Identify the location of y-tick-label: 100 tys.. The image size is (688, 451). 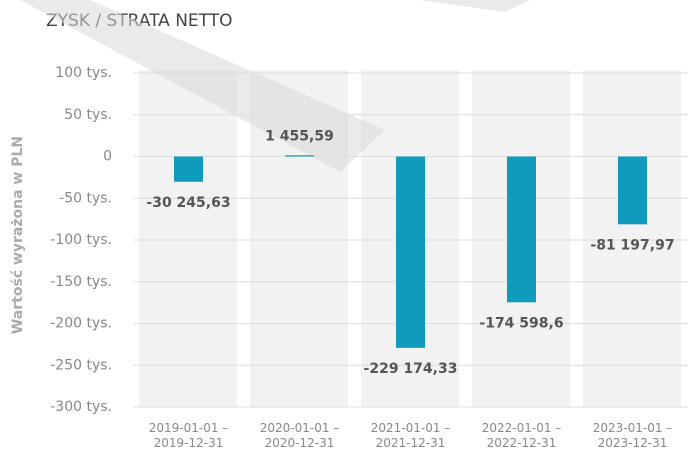
(83, 73).